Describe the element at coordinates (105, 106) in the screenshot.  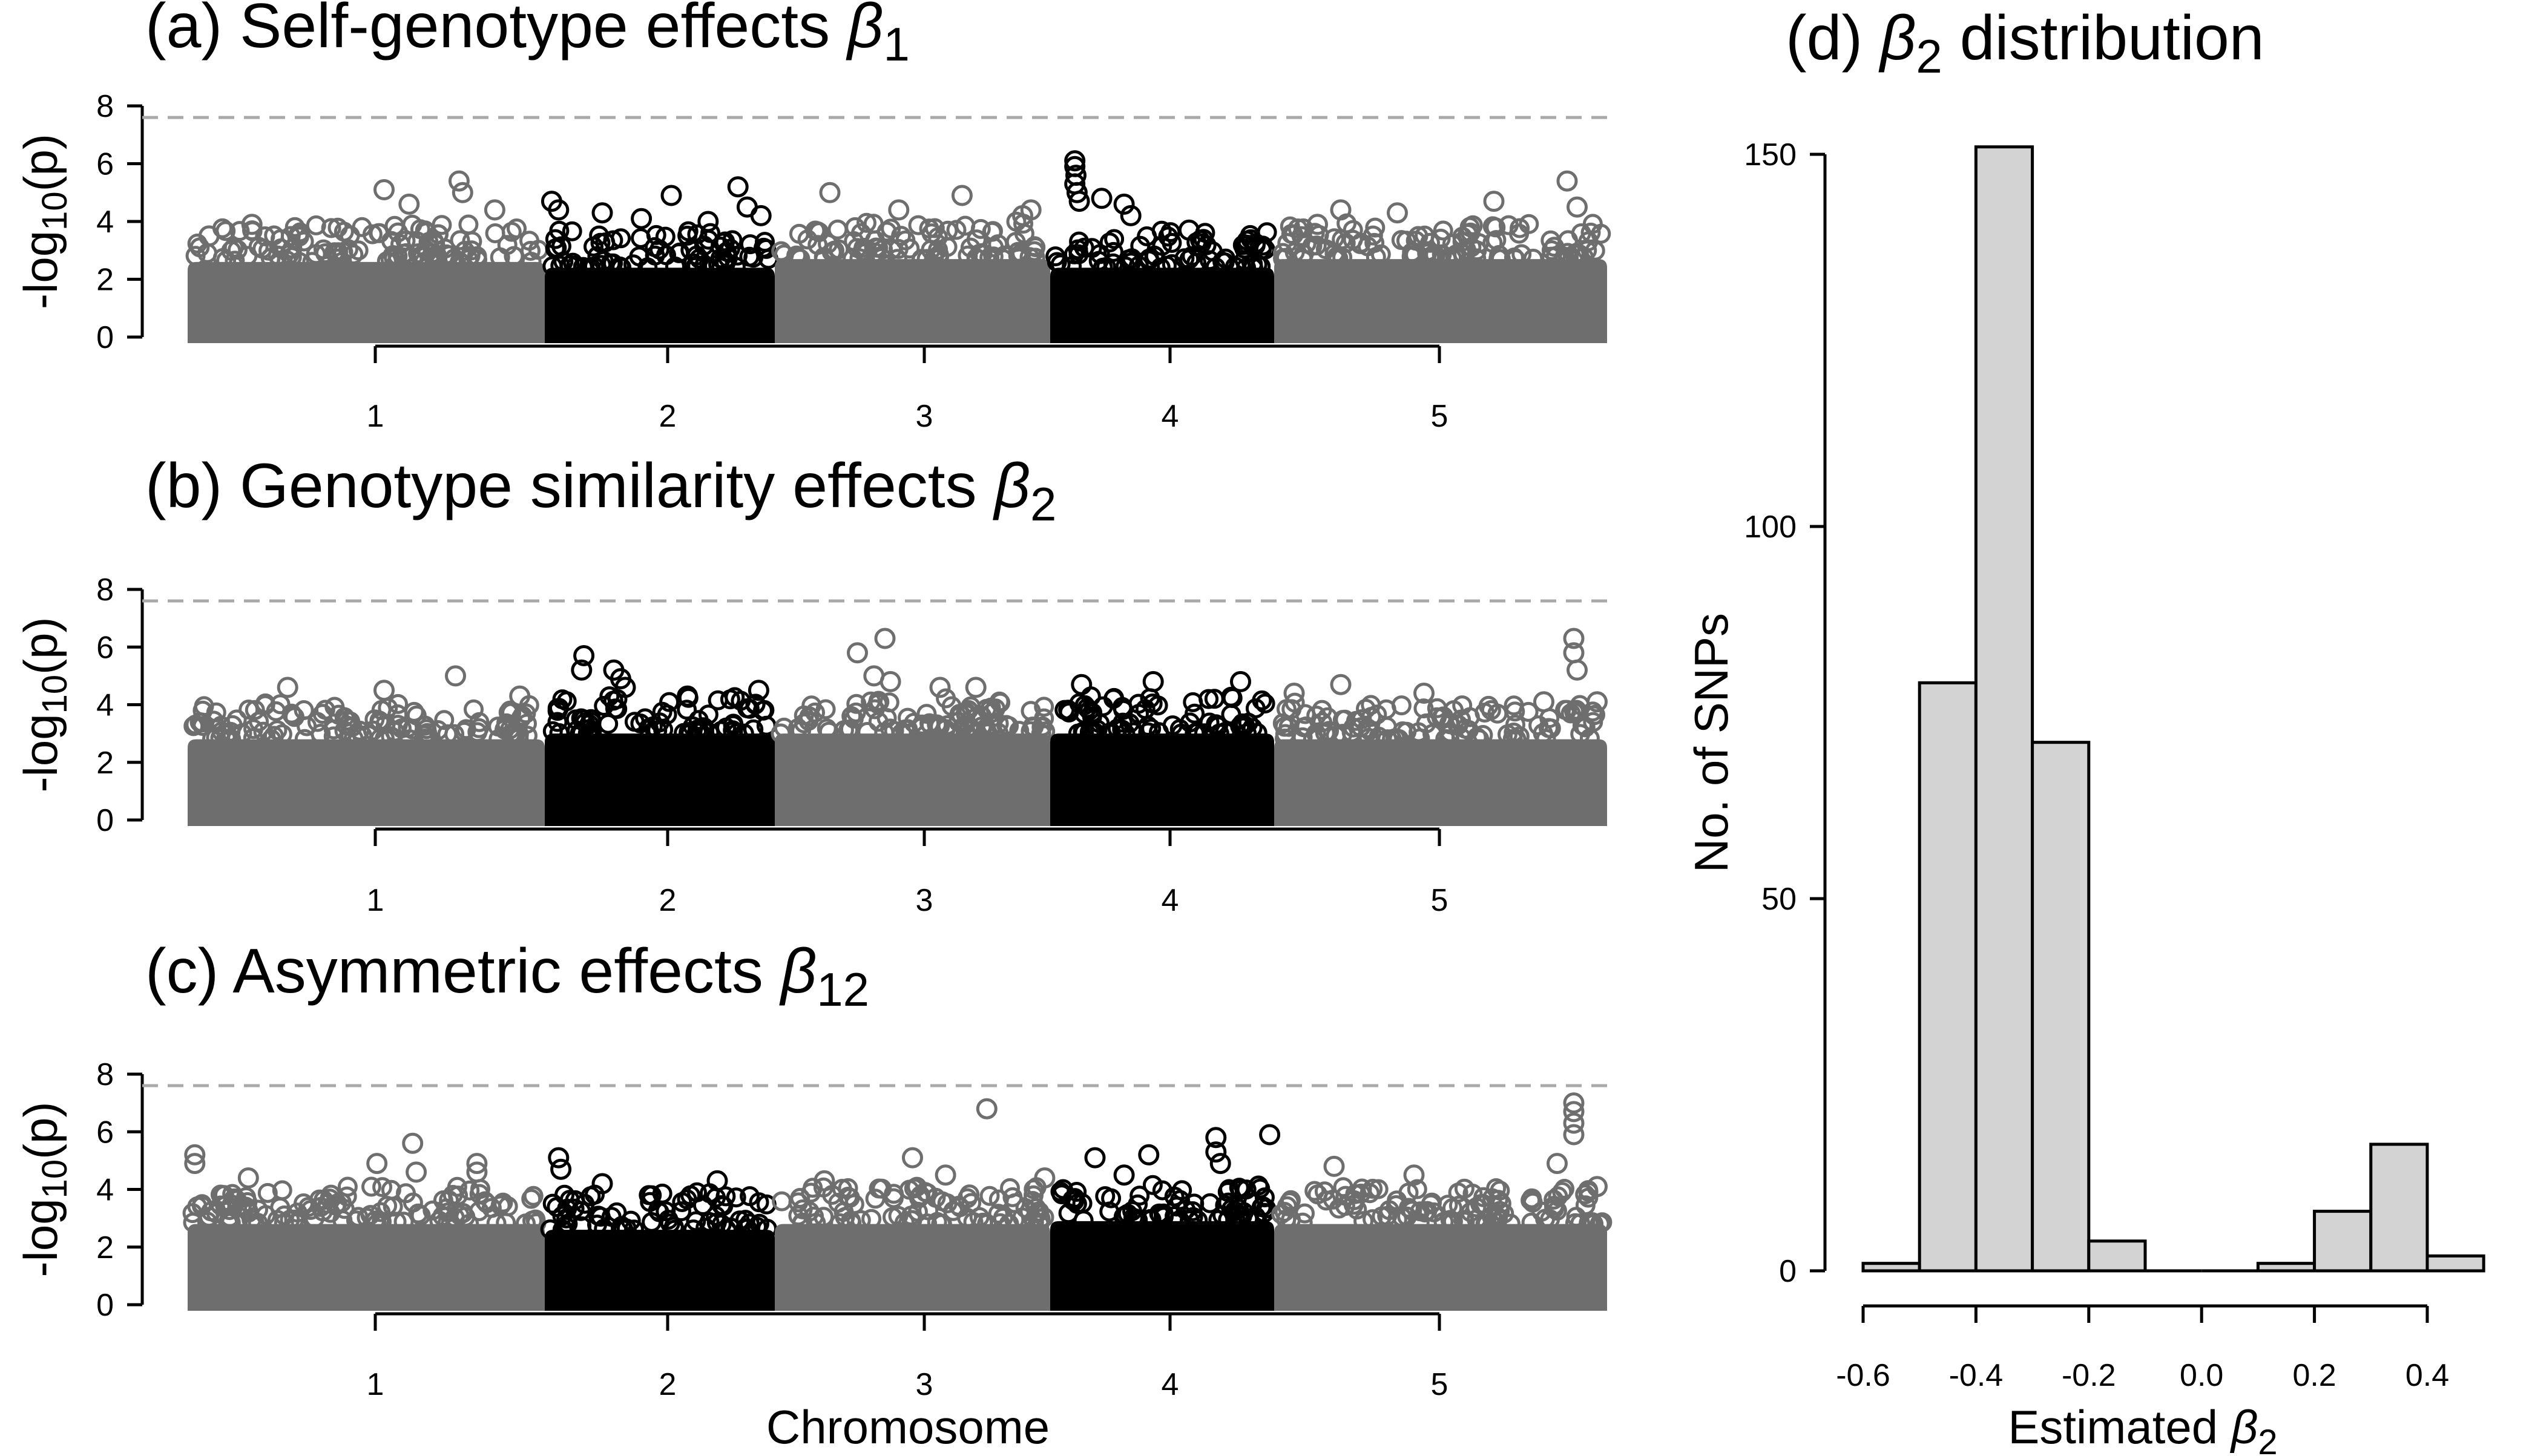
I see `y-tick-label: 8` at that location.